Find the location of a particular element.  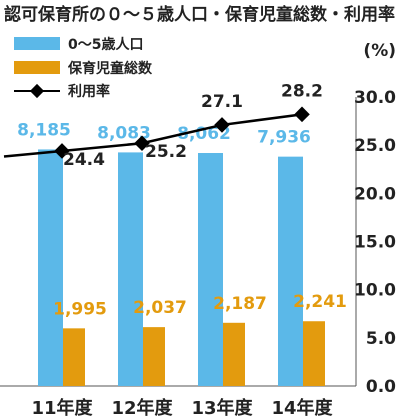

rate-data-label: 27.1 is located at coordinates (222, 102).